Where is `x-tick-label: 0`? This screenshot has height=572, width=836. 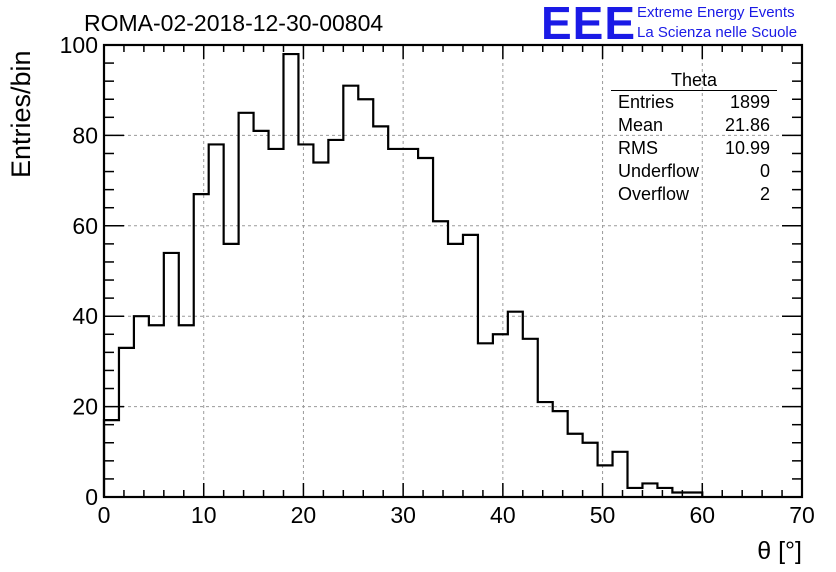
x-tick-label: 0 is located at coordinates (104, 515).